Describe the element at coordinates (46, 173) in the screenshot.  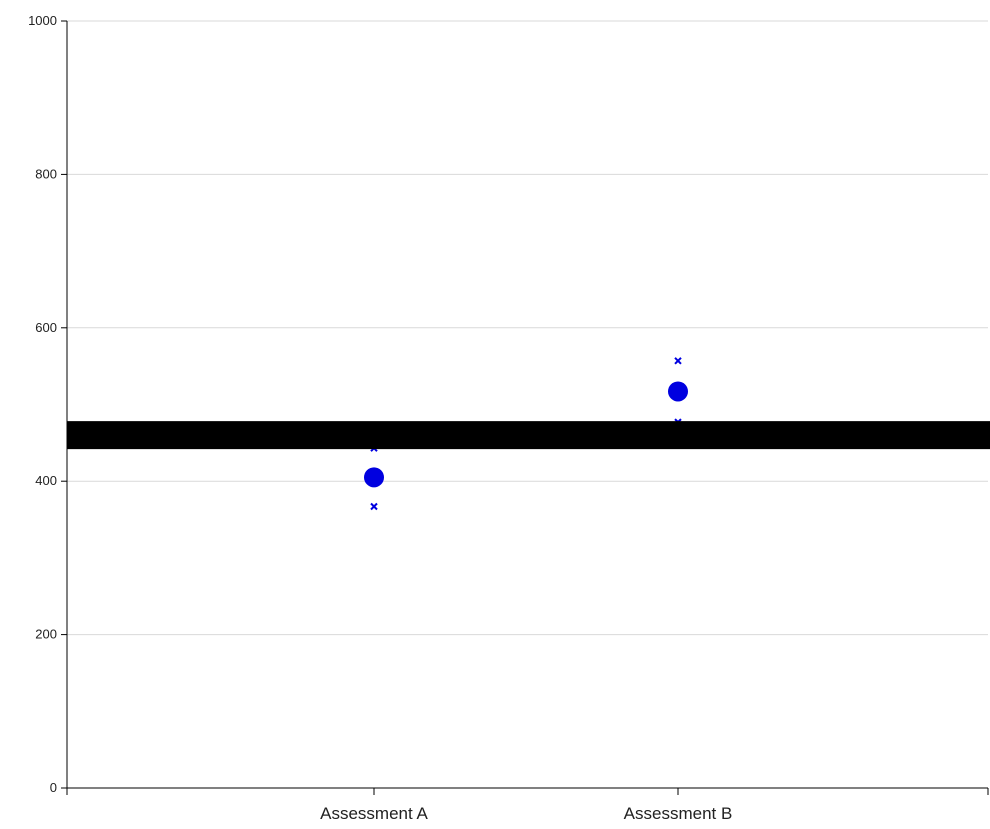
I see `y-tick-label: 800` at that location.